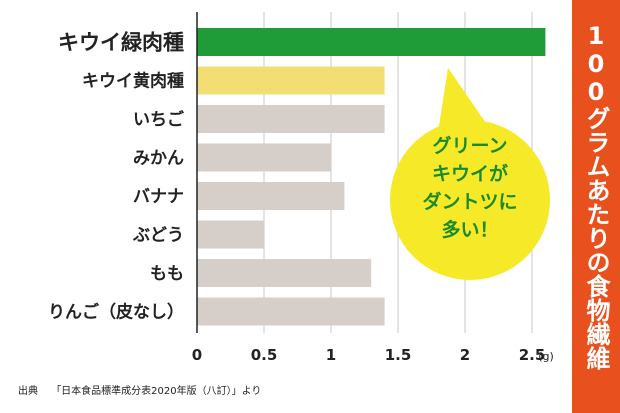 The image size is (620, 413). I want to click on callout-line-2: ダントツに, so click(469, 201).